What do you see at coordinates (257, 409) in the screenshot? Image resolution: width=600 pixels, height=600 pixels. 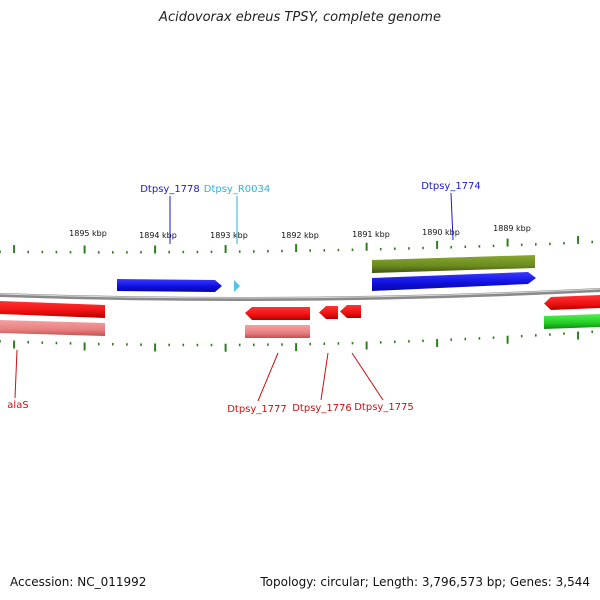 I see `gene-label-dtpsy-1777: Dtpsy_1777` at bounding box center [257, 409].